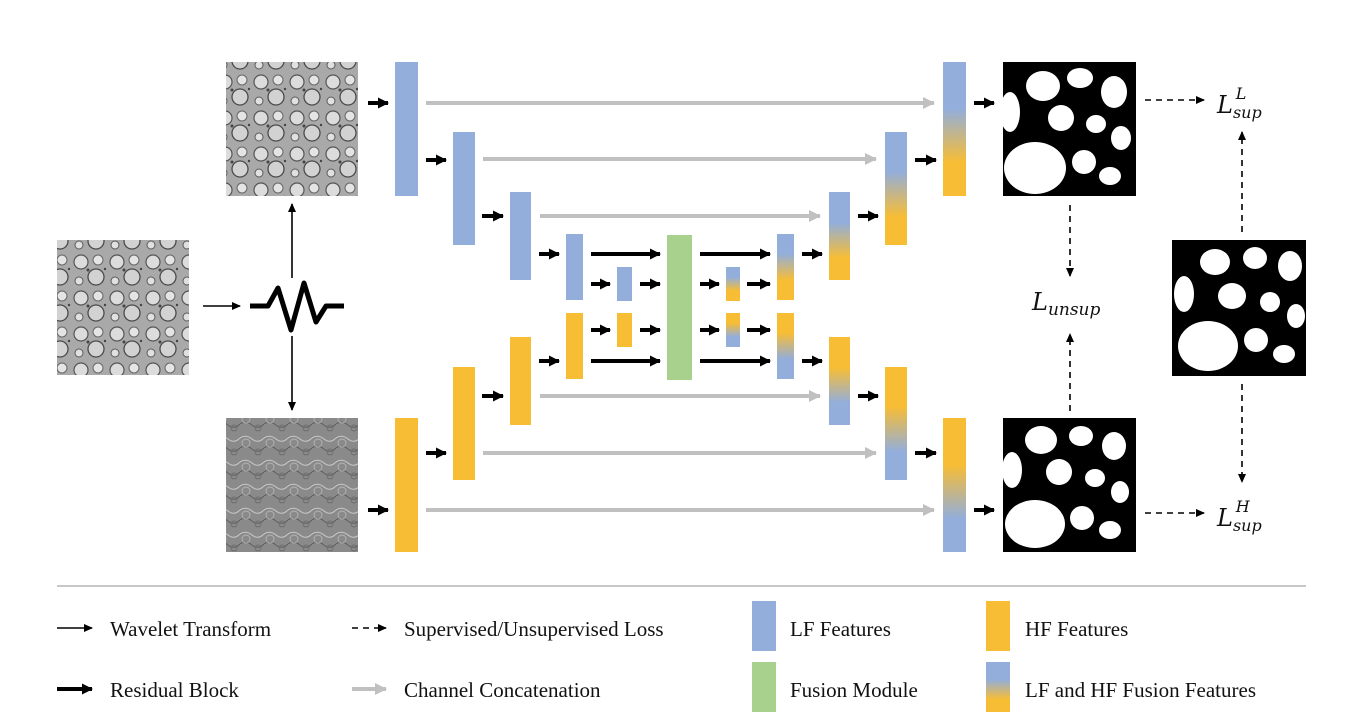 The width and height of the screenshot is (1352, 713). Describe the element at coordinates (513, 432) in the screenshot. I see `encoder-hf` at that location.